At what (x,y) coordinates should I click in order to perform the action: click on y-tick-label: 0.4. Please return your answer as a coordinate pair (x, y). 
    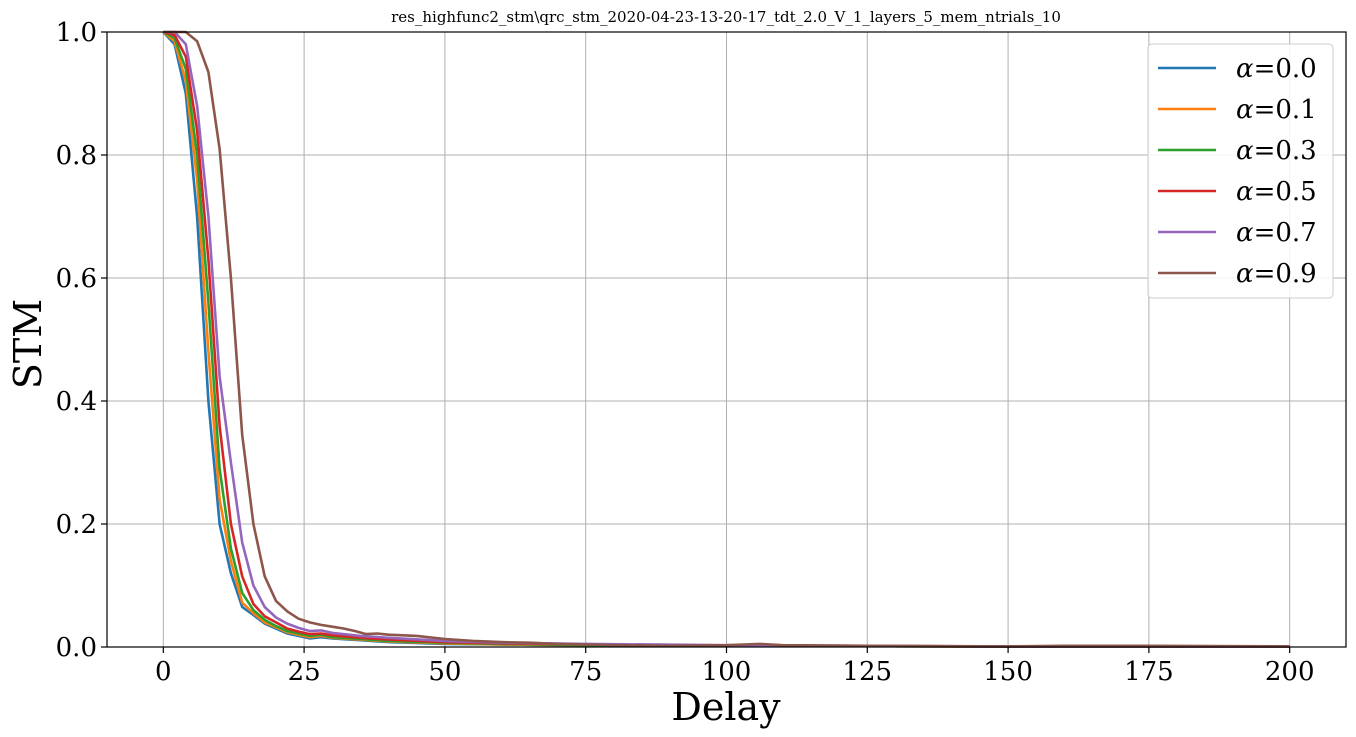
    Looking at the image, I should click on (76, 402).